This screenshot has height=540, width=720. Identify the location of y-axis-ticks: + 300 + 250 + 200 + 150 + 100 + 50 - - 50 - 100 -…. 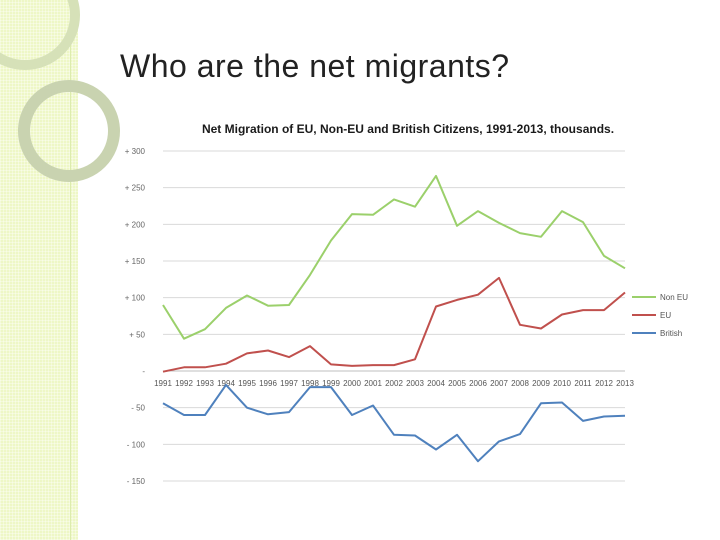
(135, 316).